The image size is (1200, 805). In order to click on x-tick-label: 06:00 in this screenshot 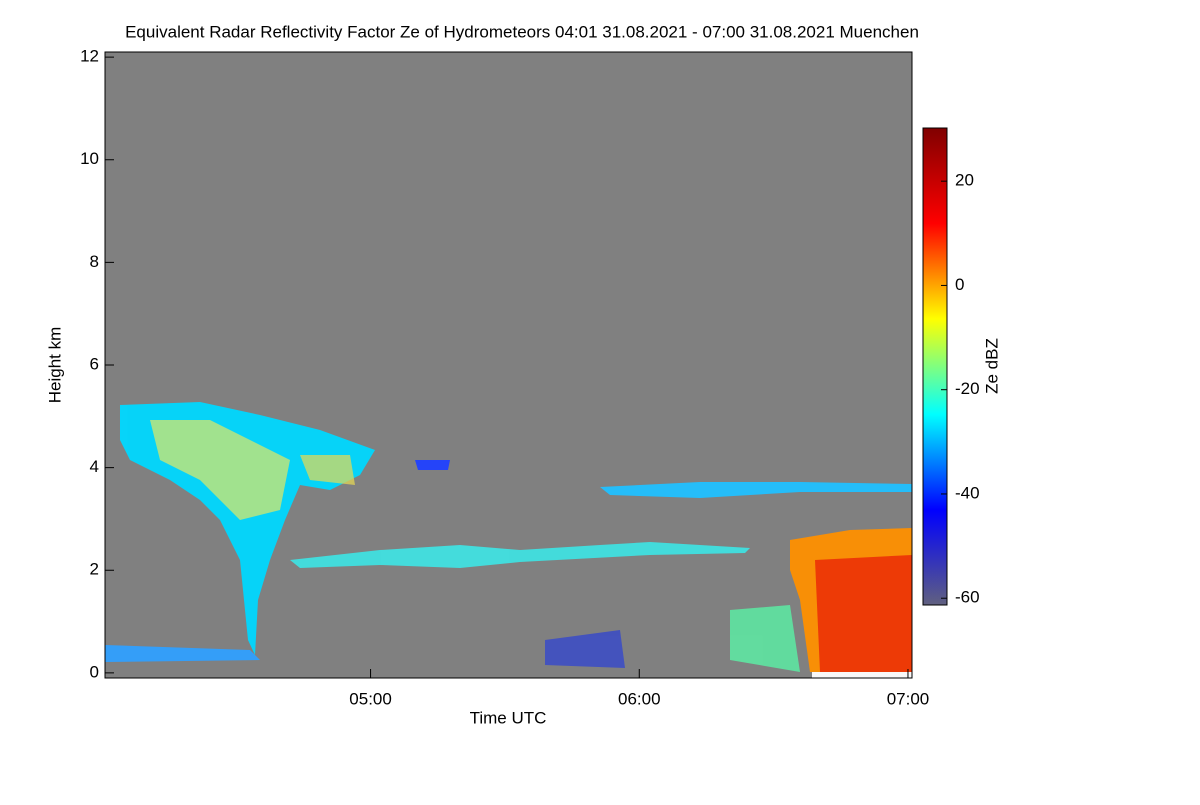, I will do `click(639, 698)`.